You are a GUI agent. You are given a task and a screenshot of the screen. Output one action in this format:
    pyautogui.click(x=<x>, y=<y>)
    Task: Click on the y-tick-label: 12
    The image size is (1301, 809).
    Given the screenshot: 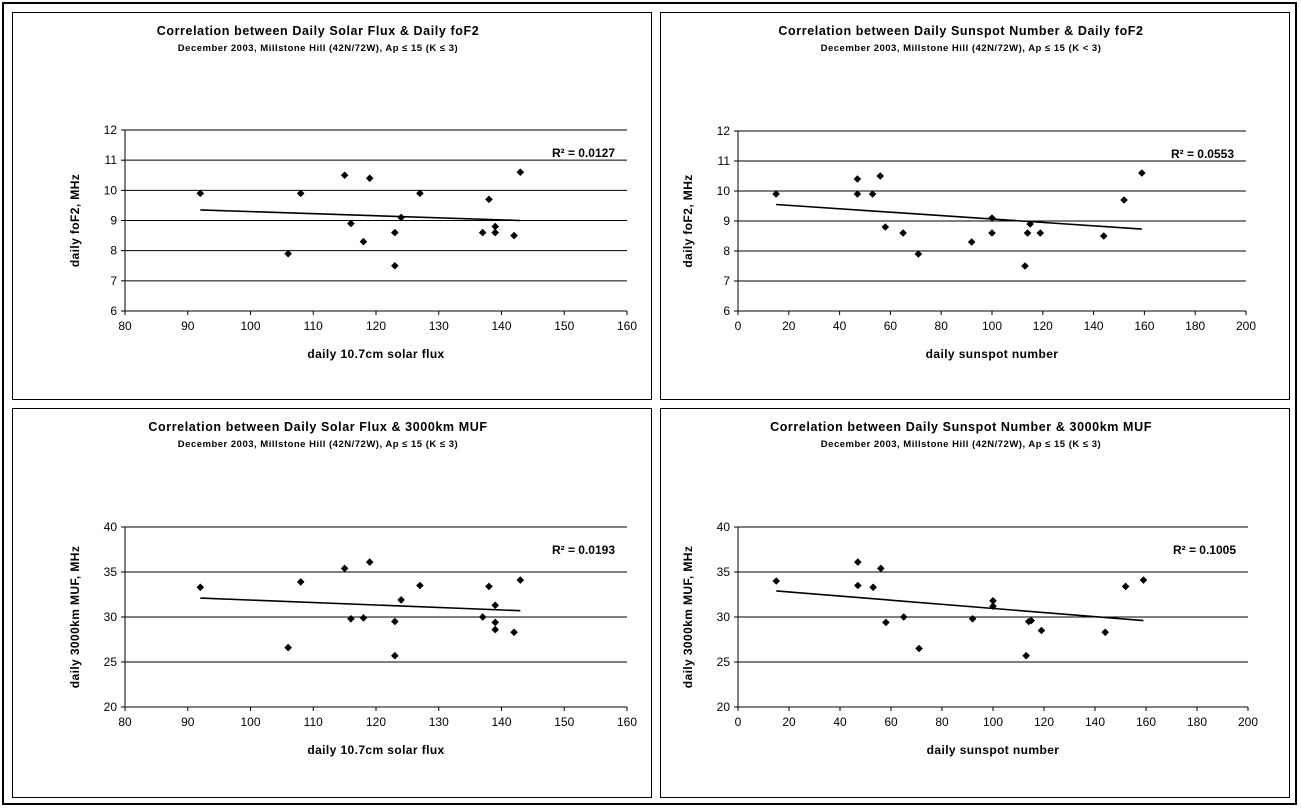 What is the action you would take?
    pyautogui.click(x=724, y=131)
    